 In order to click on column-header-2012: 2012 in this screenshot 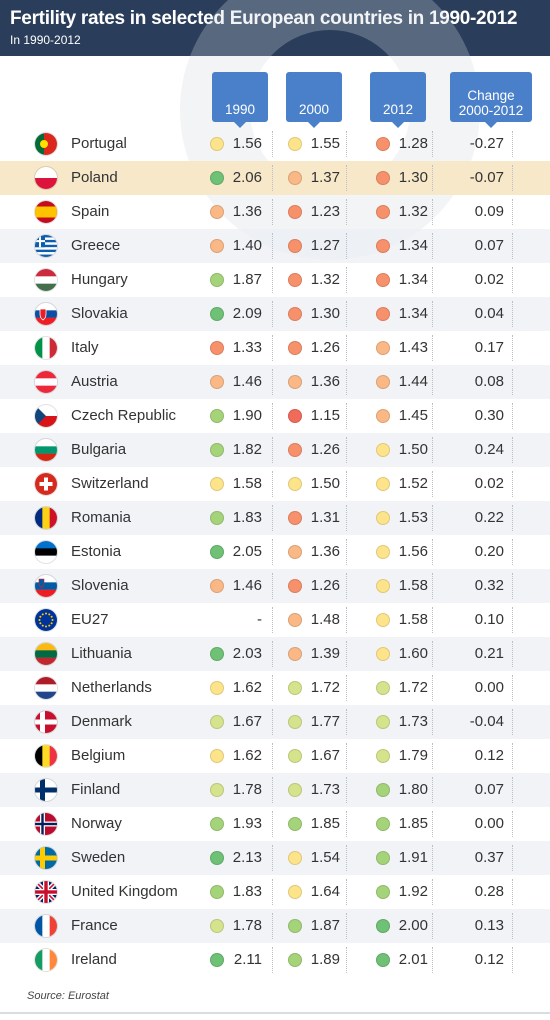, I will do `click(398, 100)`.